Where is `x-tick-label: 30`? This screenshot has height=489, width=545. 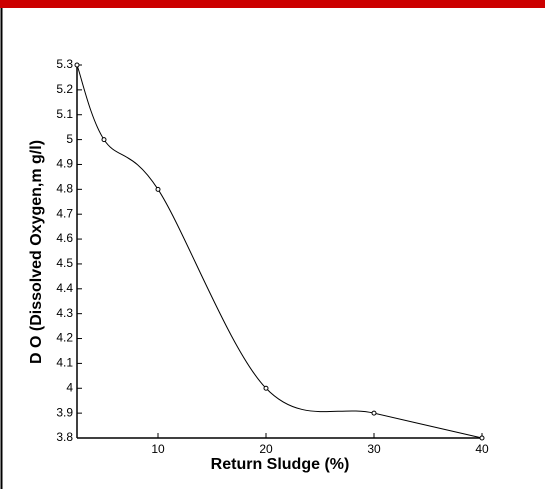
x-tick-label: 30 is located at coordinates (374, 449).